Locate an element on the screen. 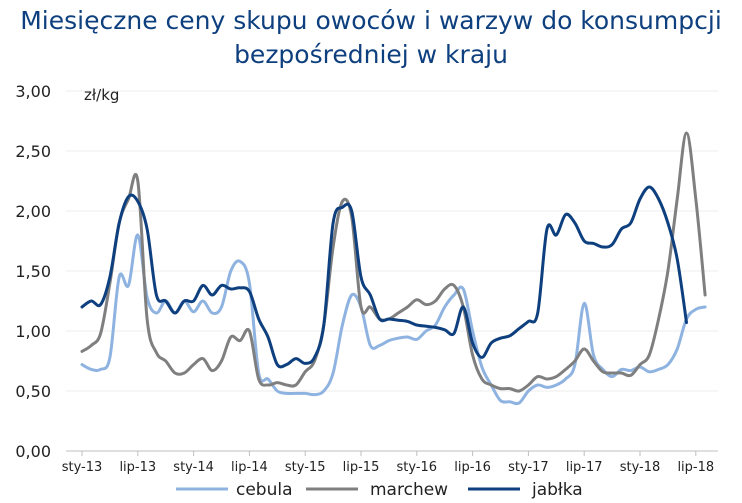 The height and width of the screenshot is (503, 742). x-tick-label: sty-16 is located at coordinates (417, 467).